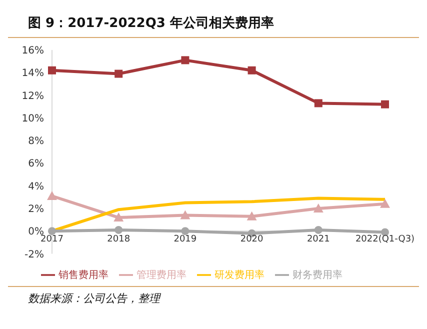 Image resolution: width=427 pixels, height=329 pixels. Describe the element at coordinates (161, 275) in the screenshot. I see `legend-label: 管理费用率` at that location.